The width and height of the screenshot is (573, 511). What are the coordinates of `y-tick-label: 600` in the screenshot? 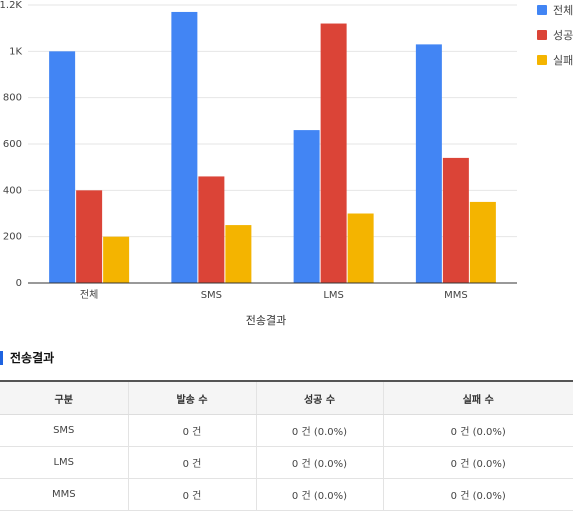 It's located at (12, 144).